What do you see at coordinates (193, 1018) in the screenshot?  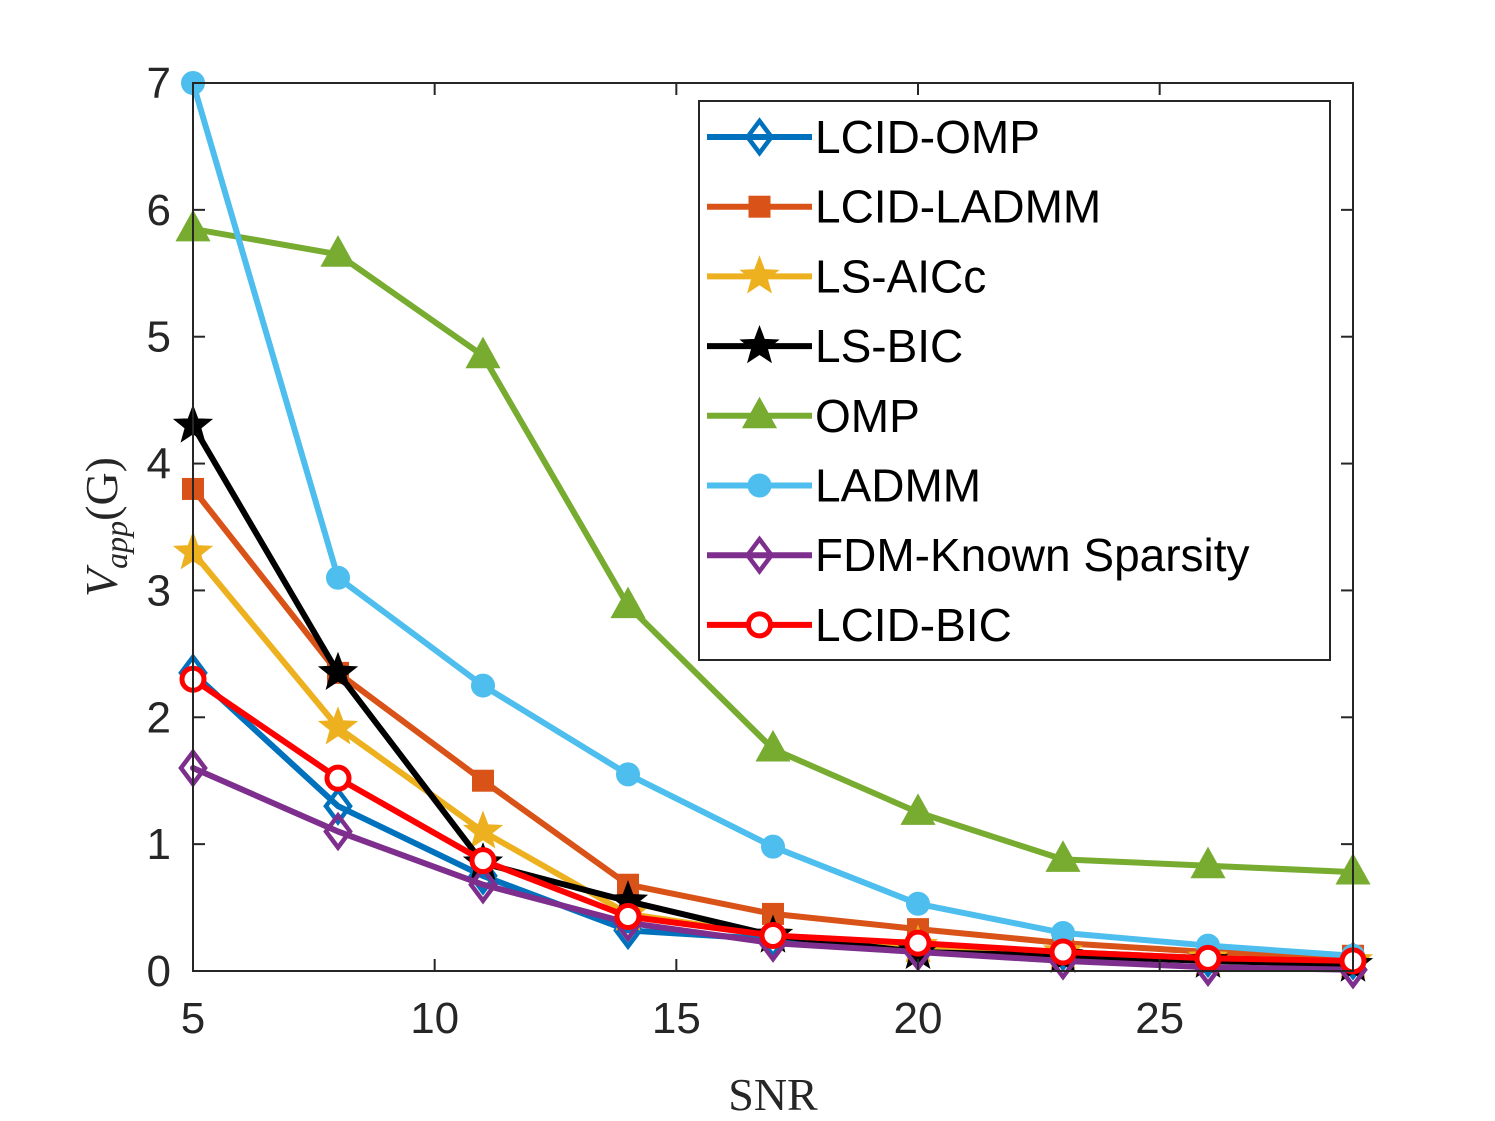 I see `x-tick-label: 5` at bounding box center [193, 1018].